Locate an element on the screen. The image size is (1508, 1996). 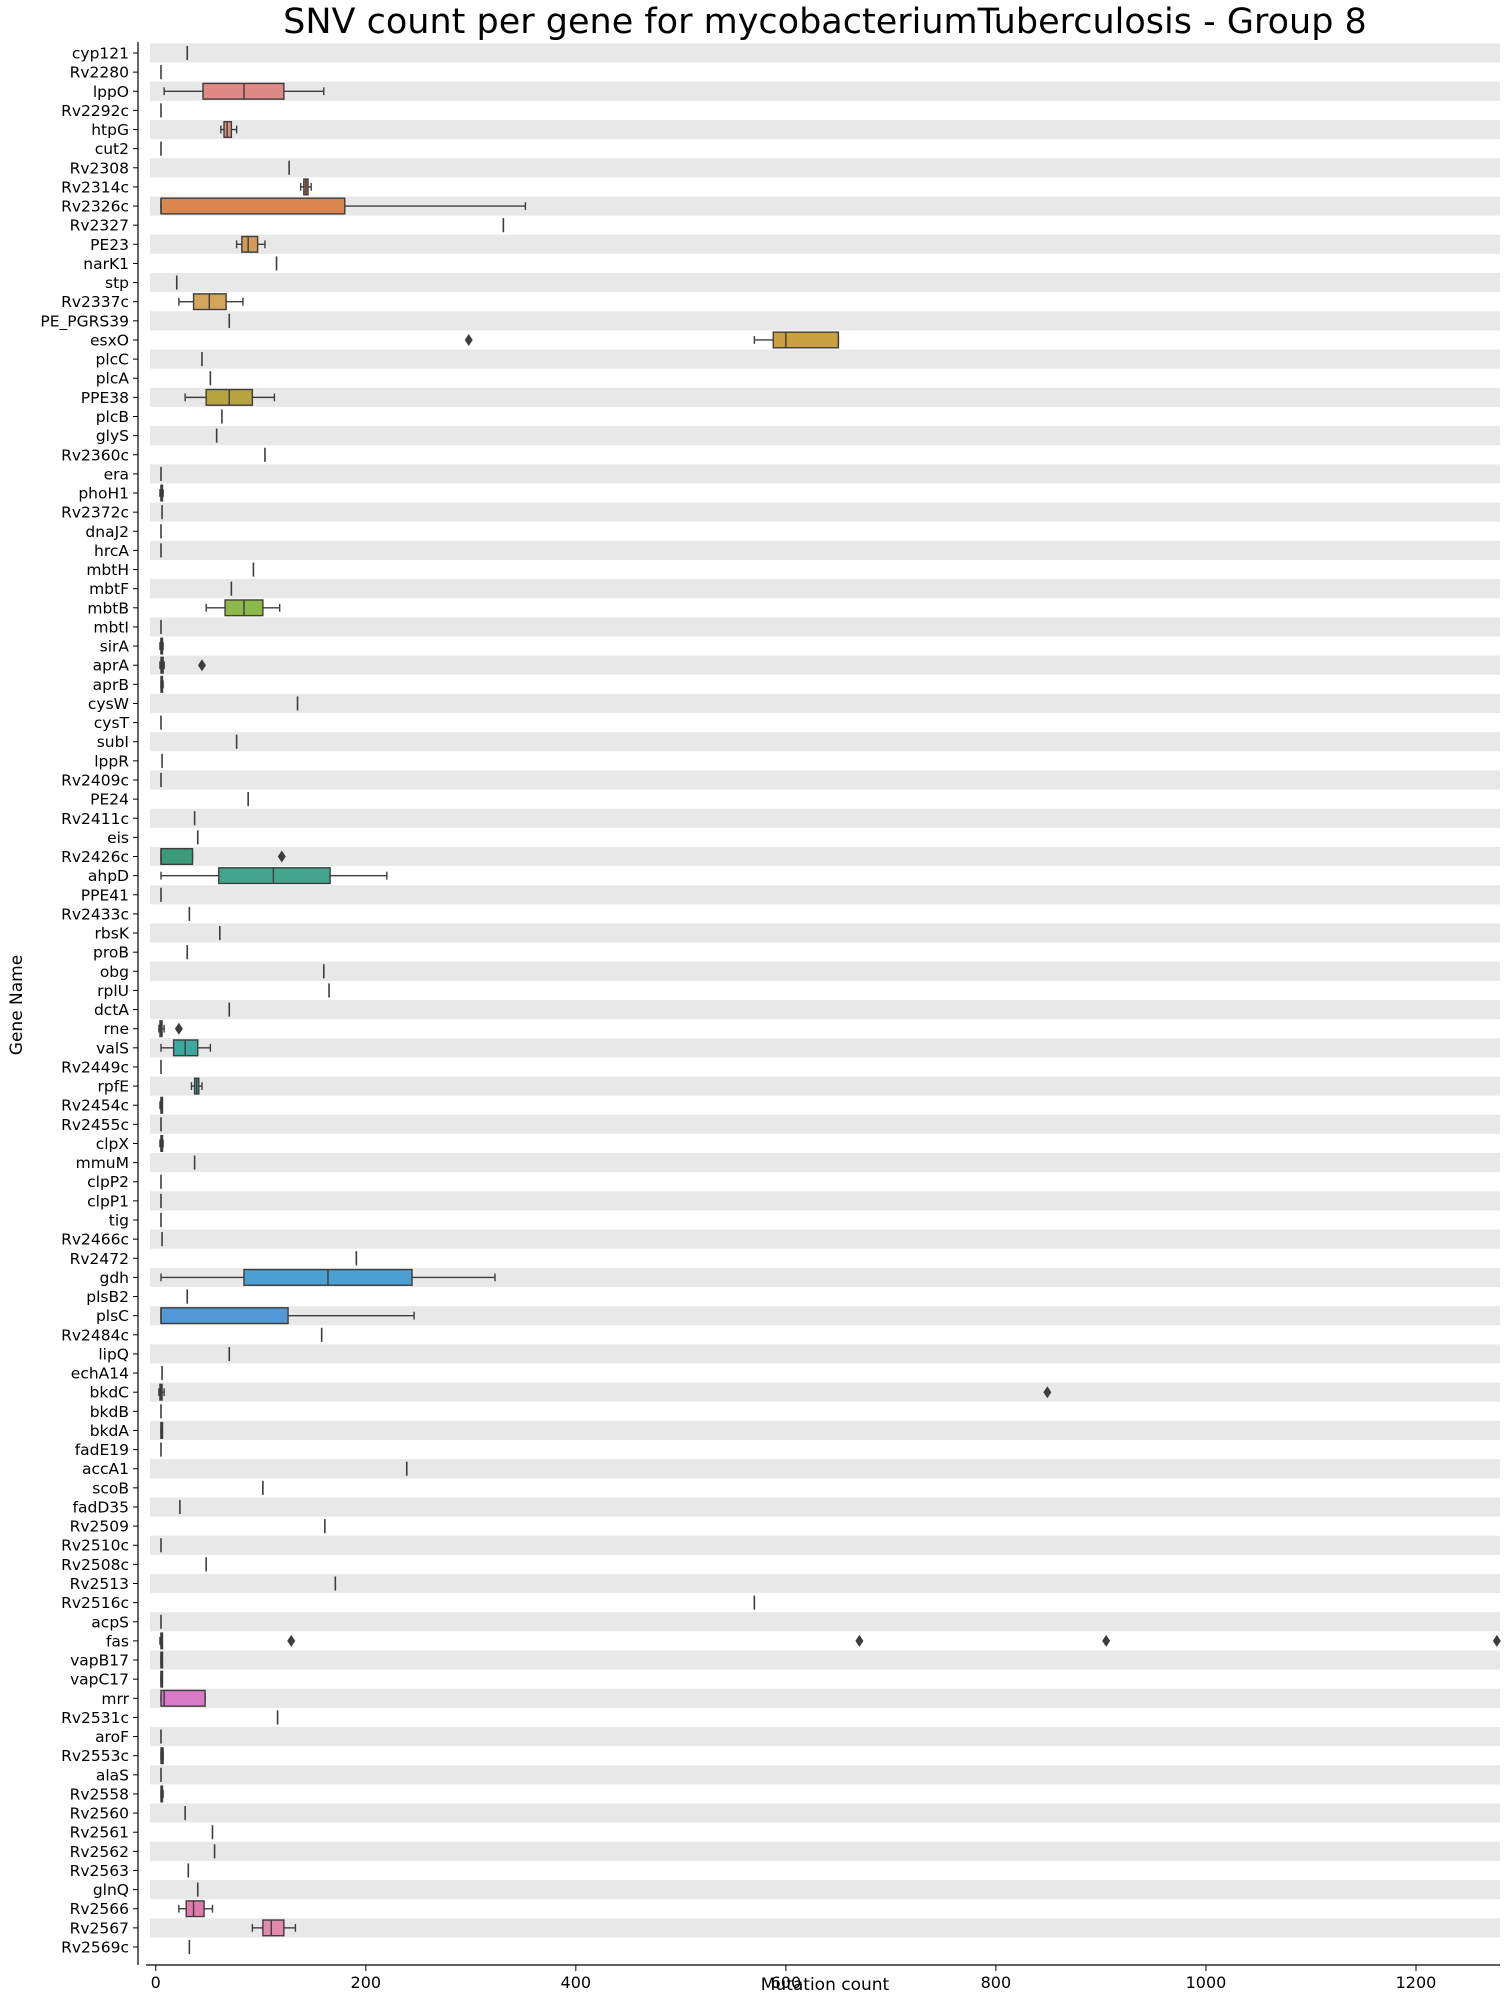
y-tick-label: plcA is located at coordinates (113, 379).